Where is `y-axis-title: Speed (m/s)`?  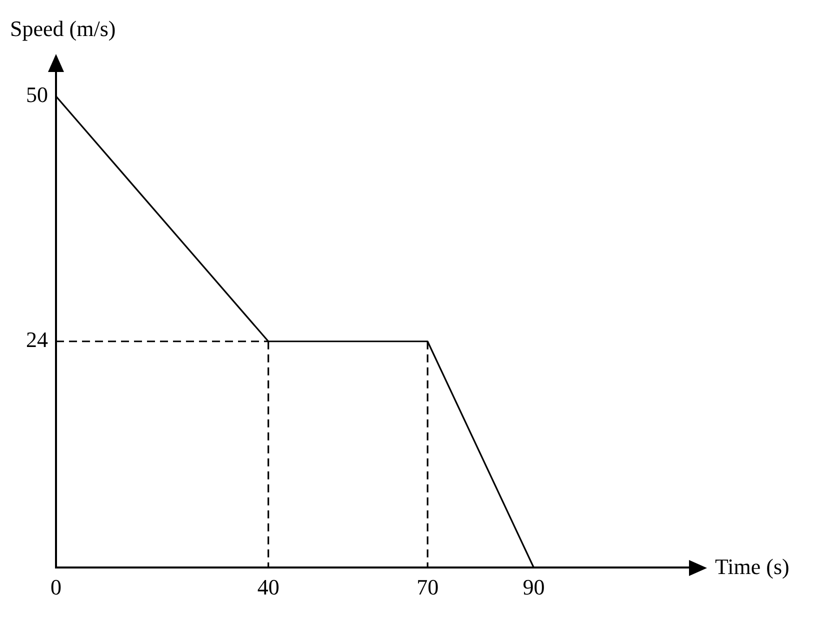 y-axis-title: Speed (m/s) is located at coordinates (63, 29).